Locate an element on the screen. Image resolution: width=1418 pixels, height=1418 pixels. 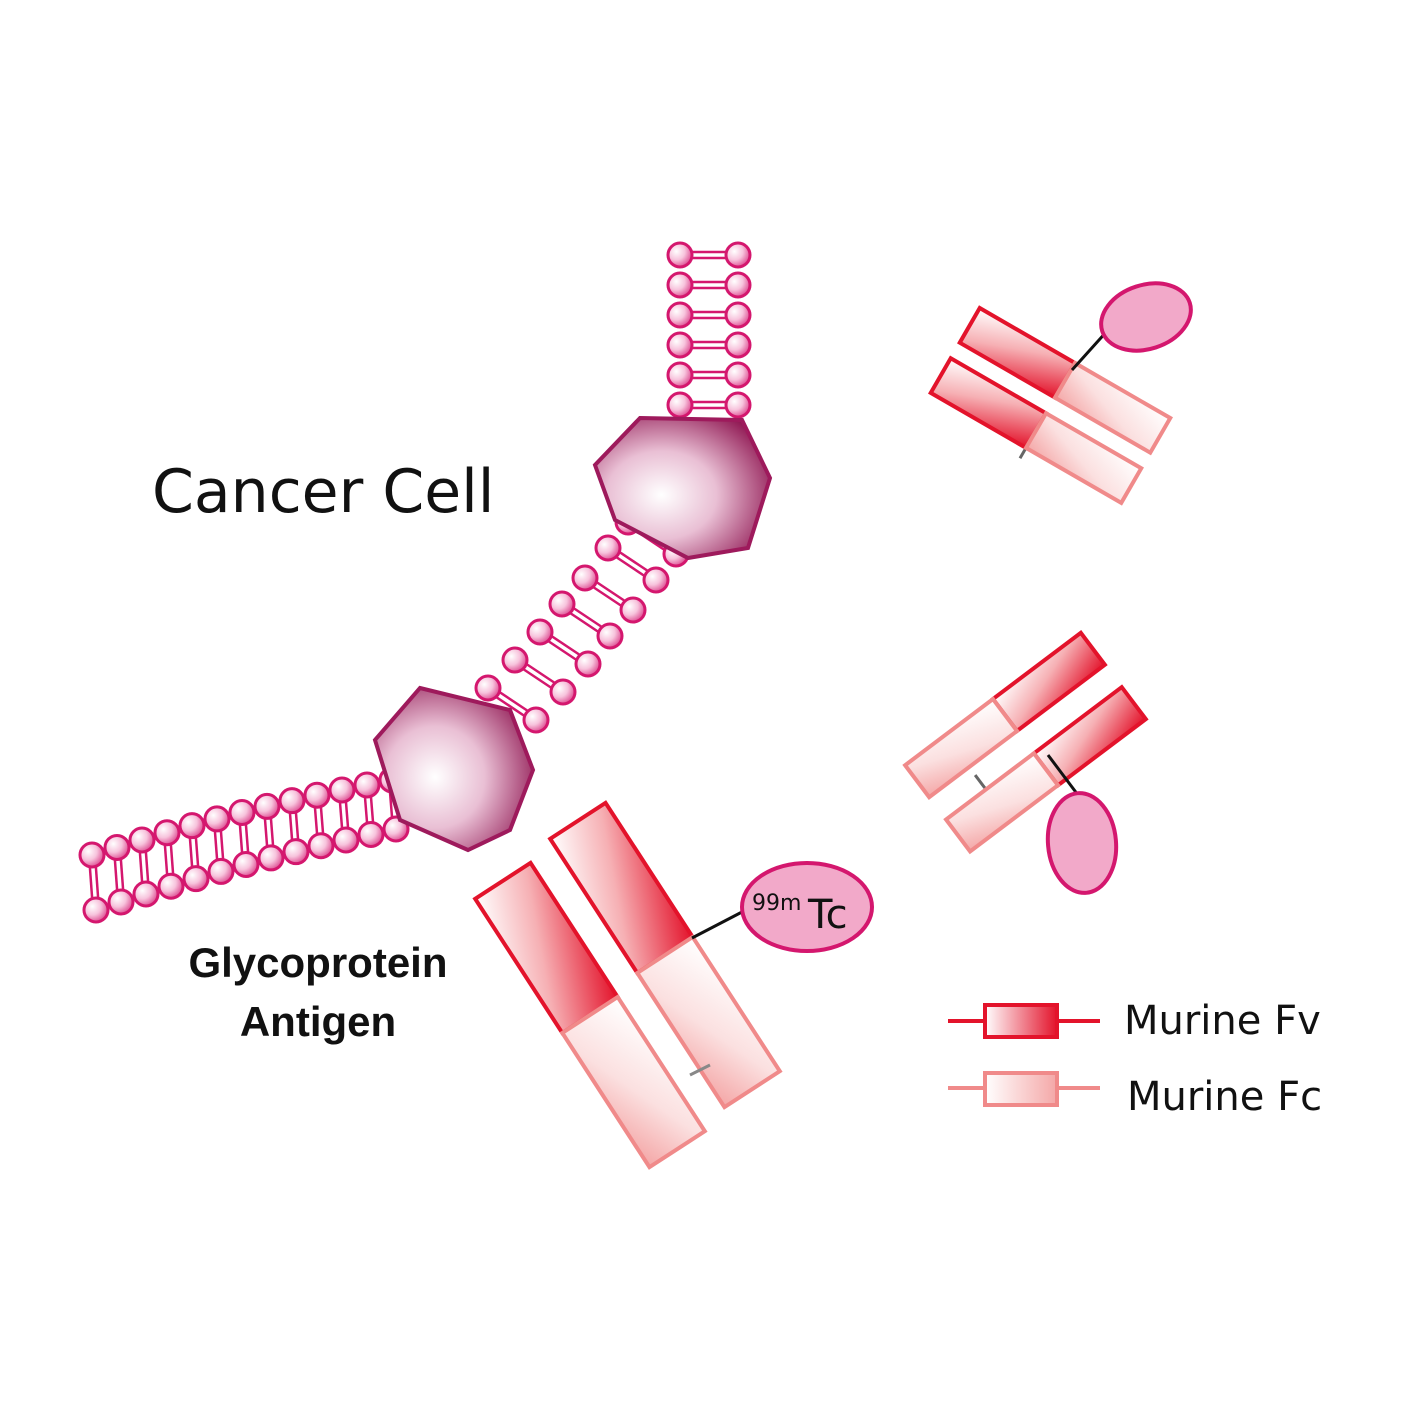
isotope-mass-label: 99m is located at coordinates (776, 903).